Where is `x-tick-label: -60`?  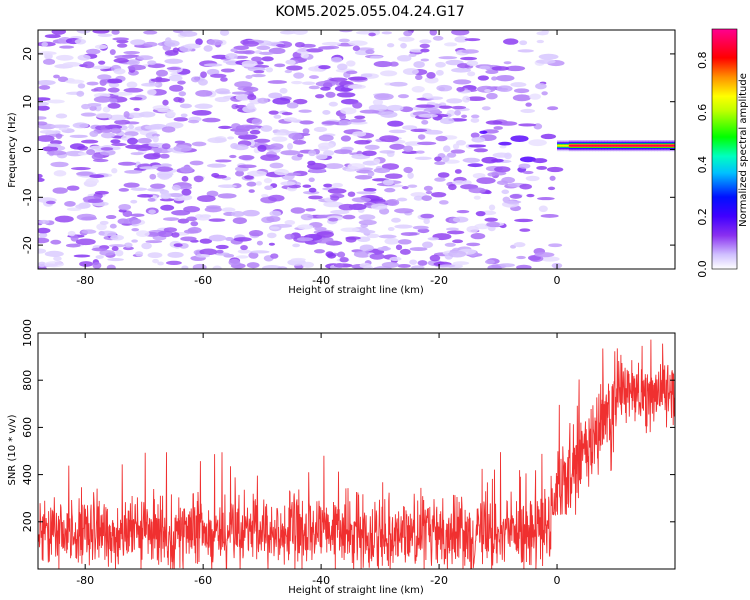 x-tick-label: -60 is located at coordinates (203, 280).